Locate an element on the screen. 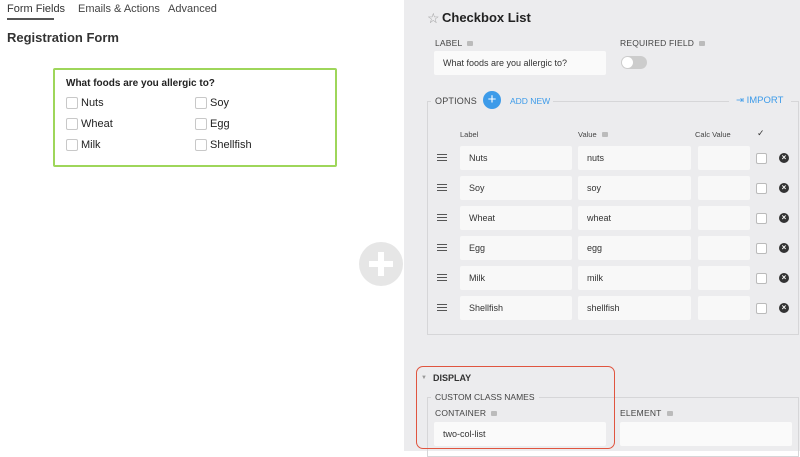 Image resolution: width=800 pixels, height=457 pixels. collapse-triangle-icon: ▼ is located at coordinates (424, 378).